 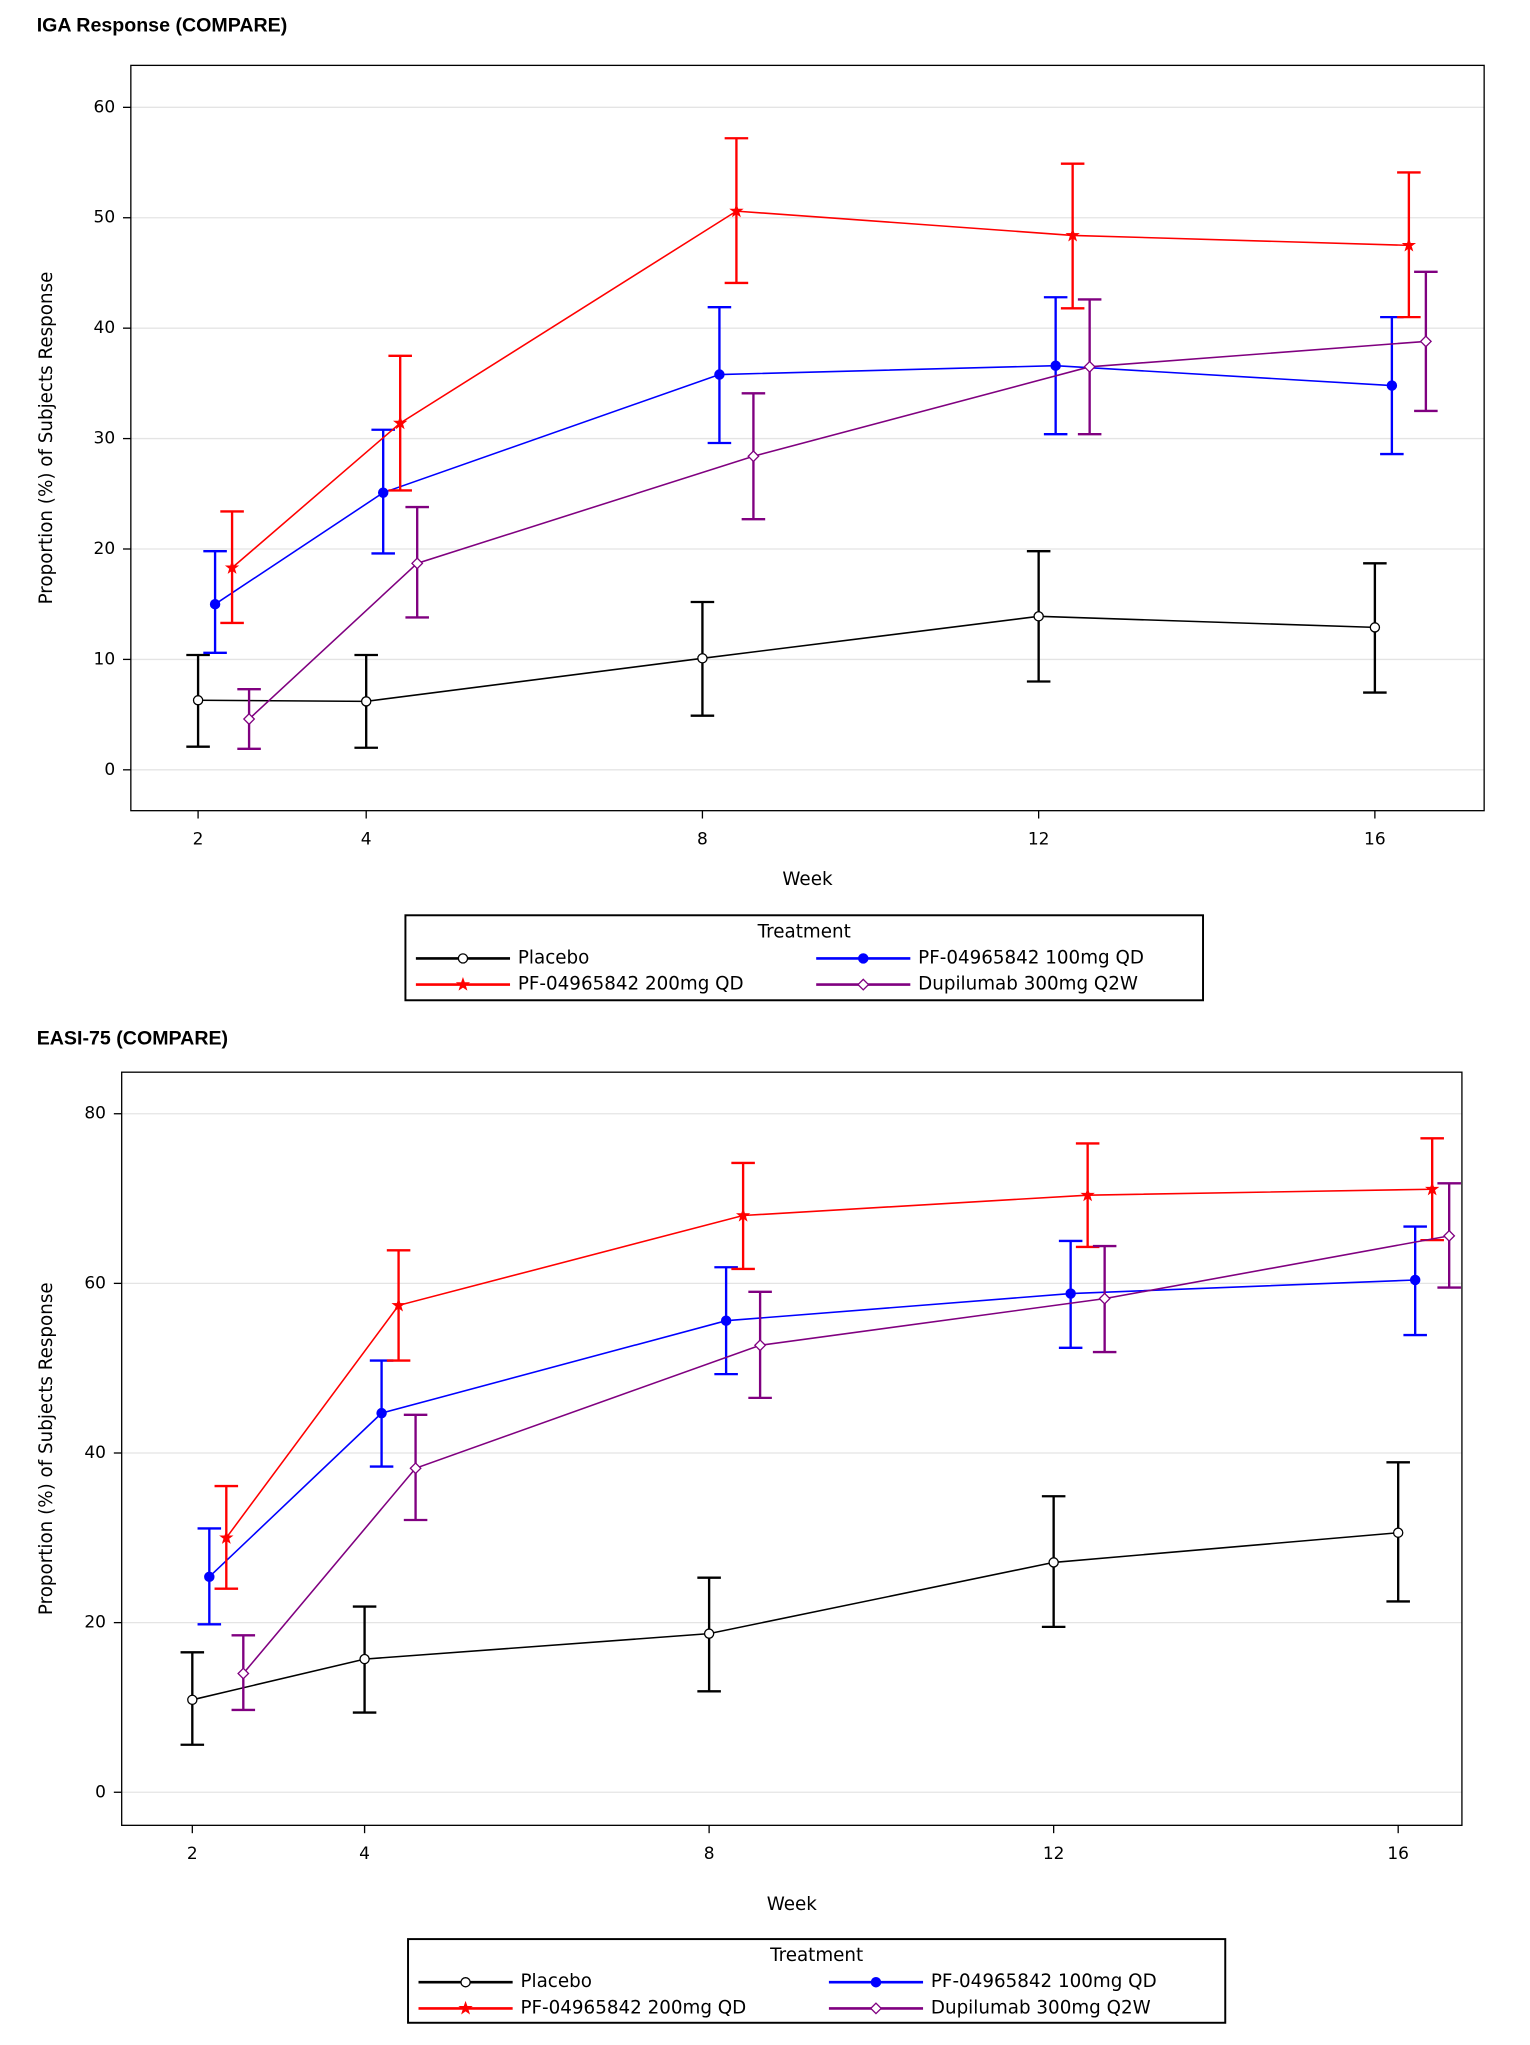 I want to click on y-tick-label: 30, so click(x=105, y=439).